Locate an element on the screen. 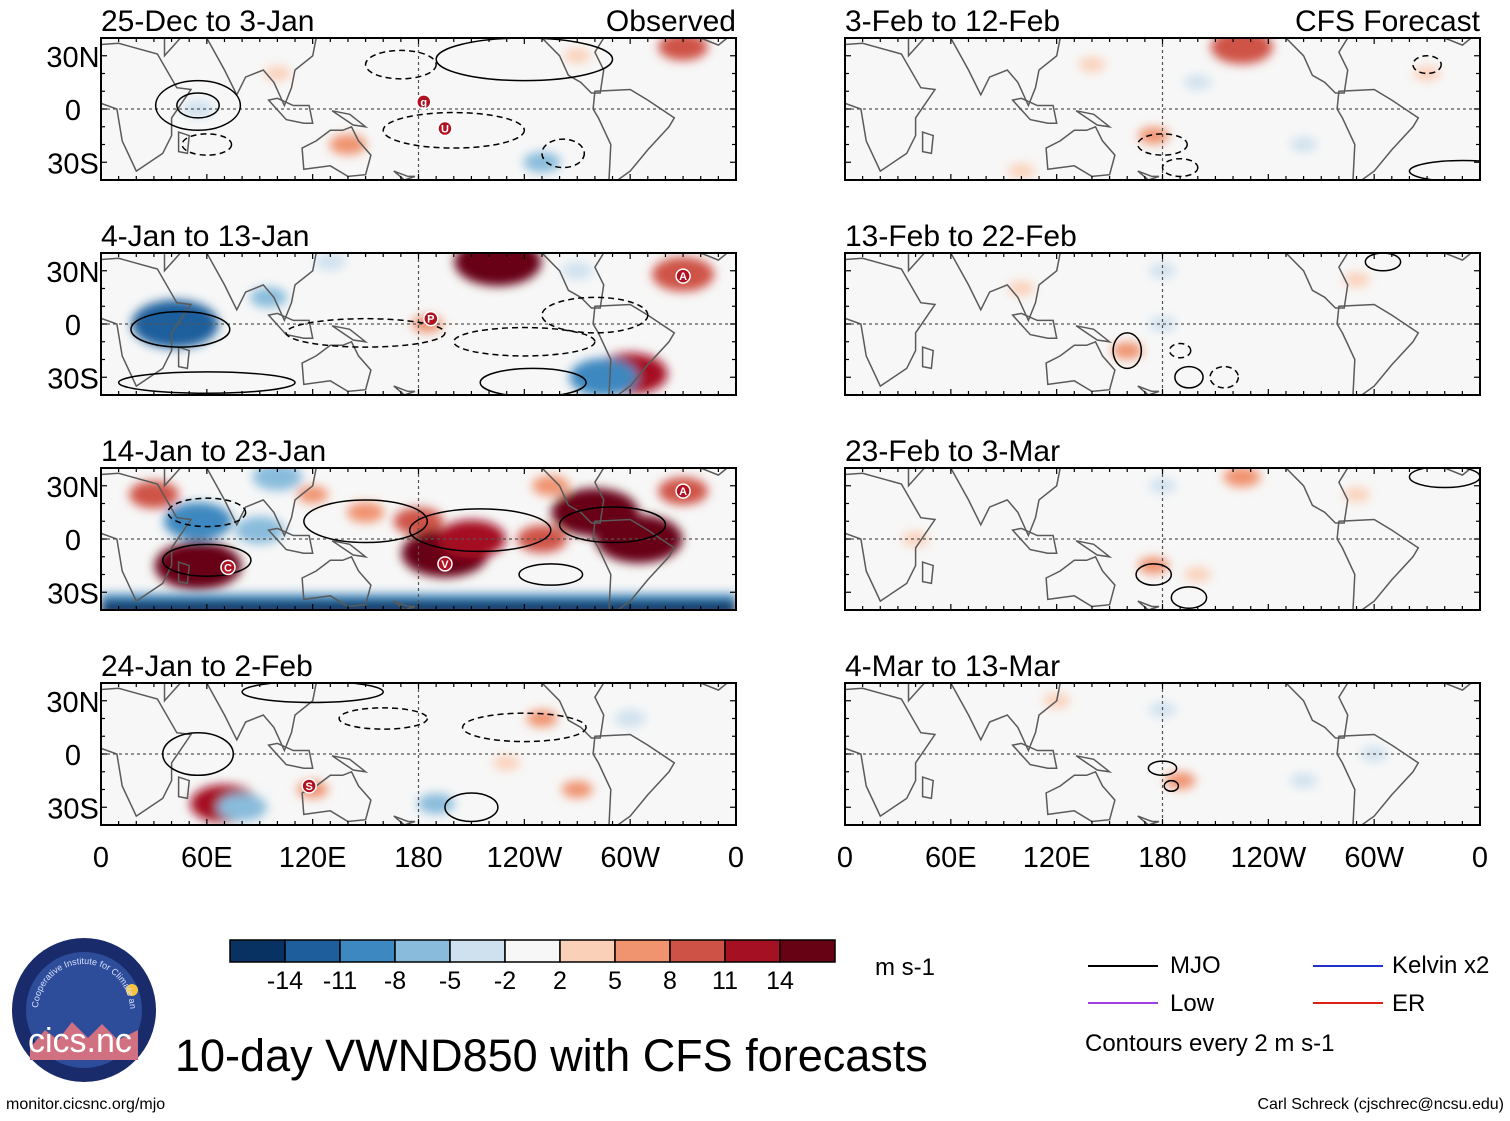 The height and width of the screenshot is (1121, 1510). wave-marker: A is located at coordinates (683, 491).